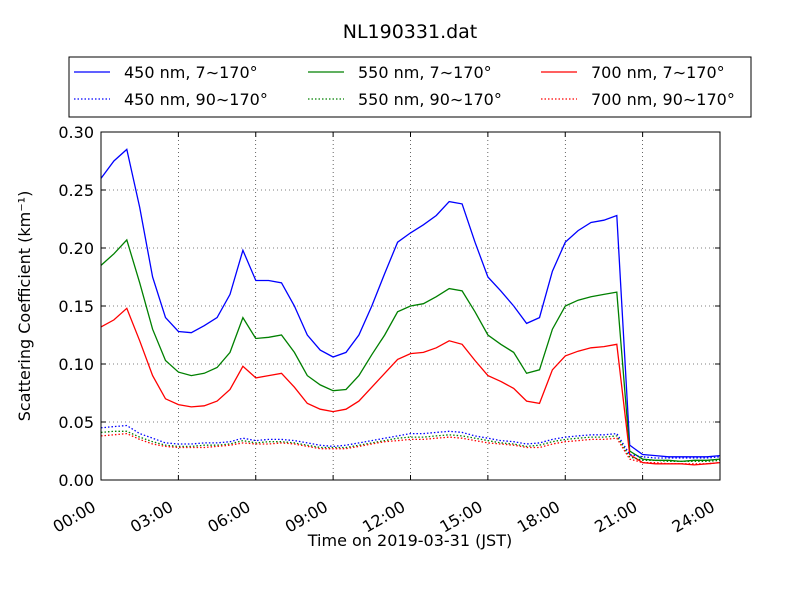 This screenshot has width=800, height=600. I want to click on x-axis-label: Time on 2019-03-31 (JST), so click(409, 540).